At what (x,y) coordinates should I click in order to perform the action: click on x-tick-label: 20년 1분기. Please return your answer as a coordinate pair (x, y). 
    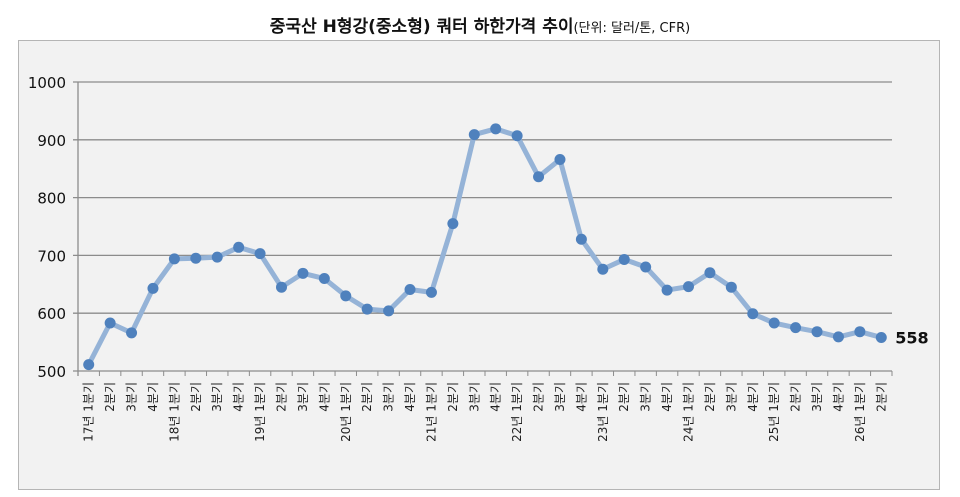
    Looking at the image, I should click on (346, 412).